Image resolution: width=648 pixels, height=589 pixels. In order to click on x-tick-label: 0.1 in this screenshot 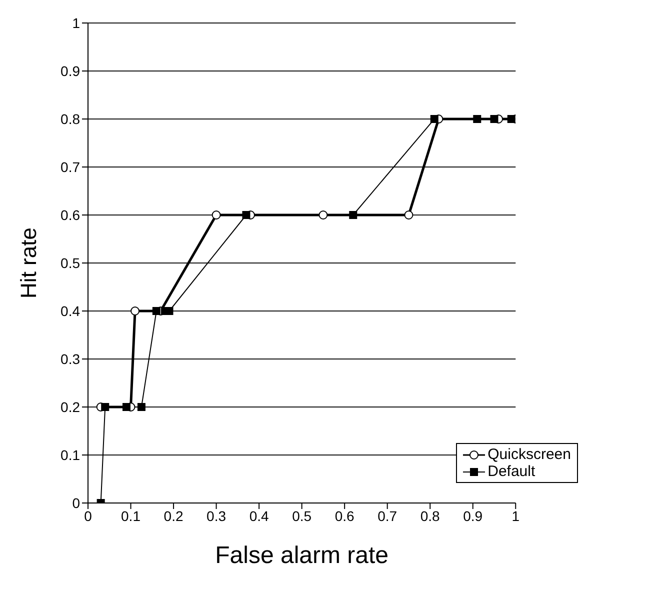, I will do `click(131, 516)`.